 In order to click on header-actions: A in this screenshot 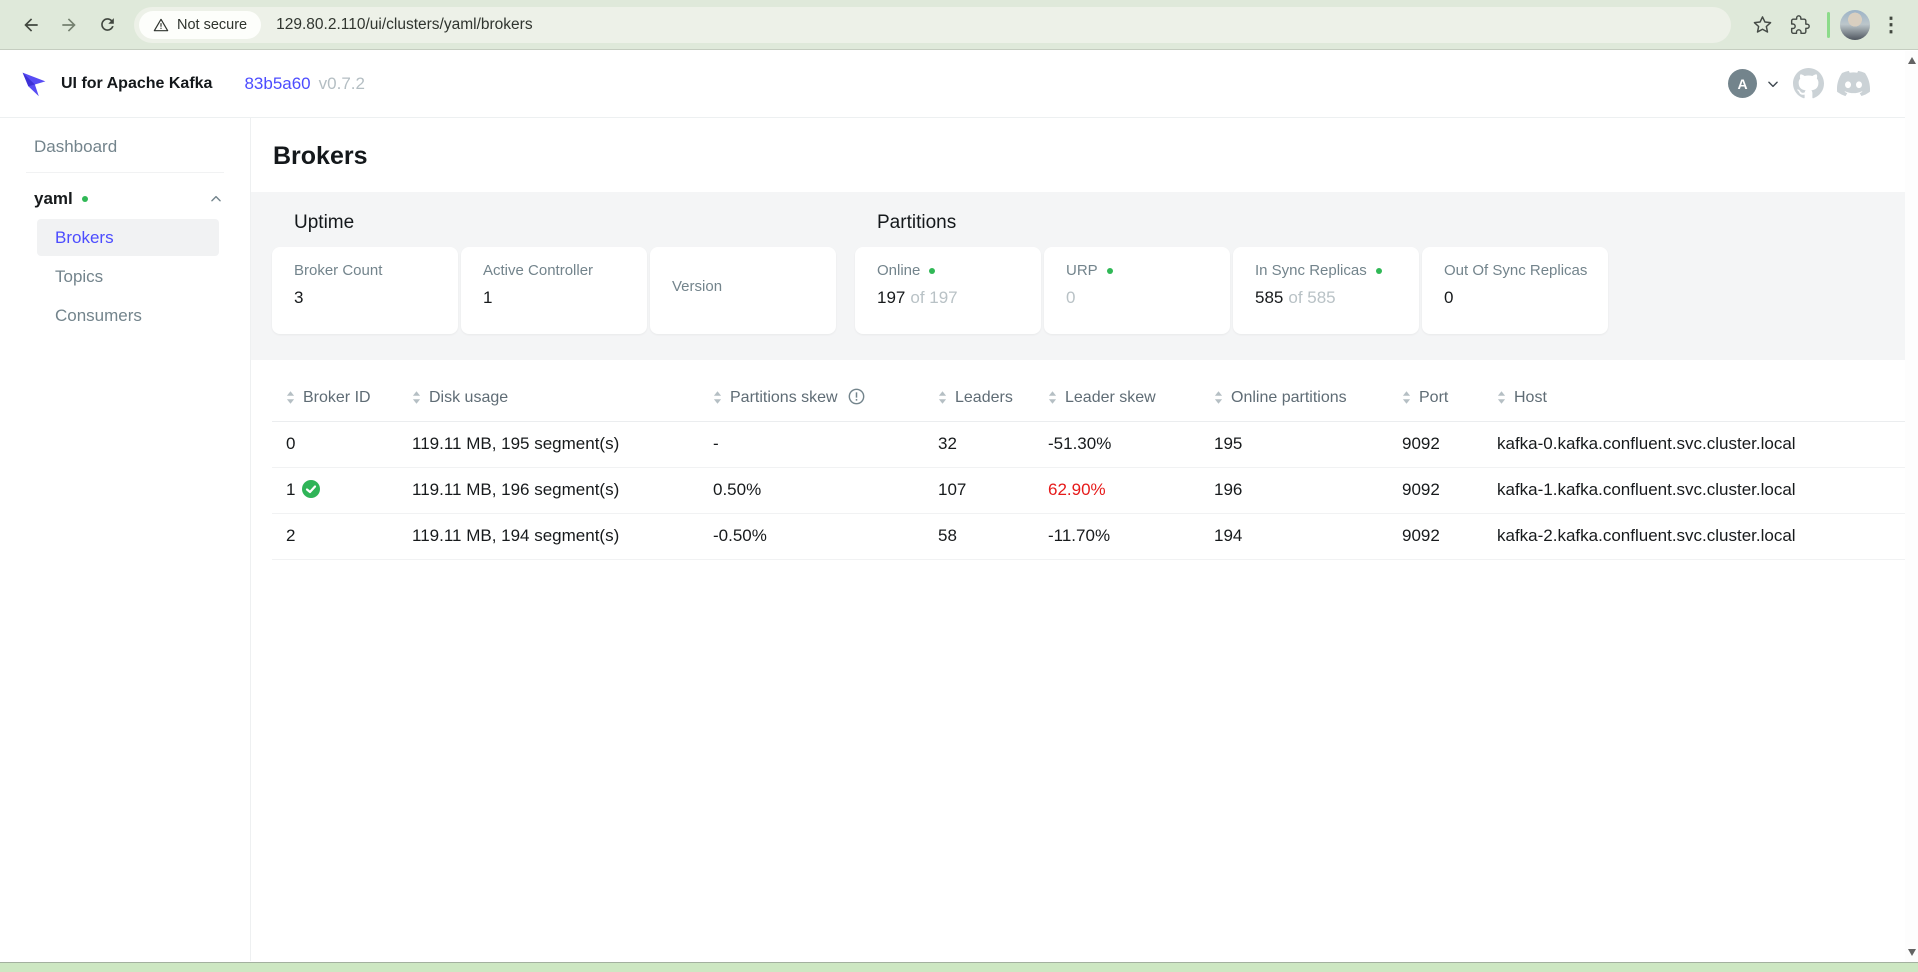, I will do `click(1808, 83)`.